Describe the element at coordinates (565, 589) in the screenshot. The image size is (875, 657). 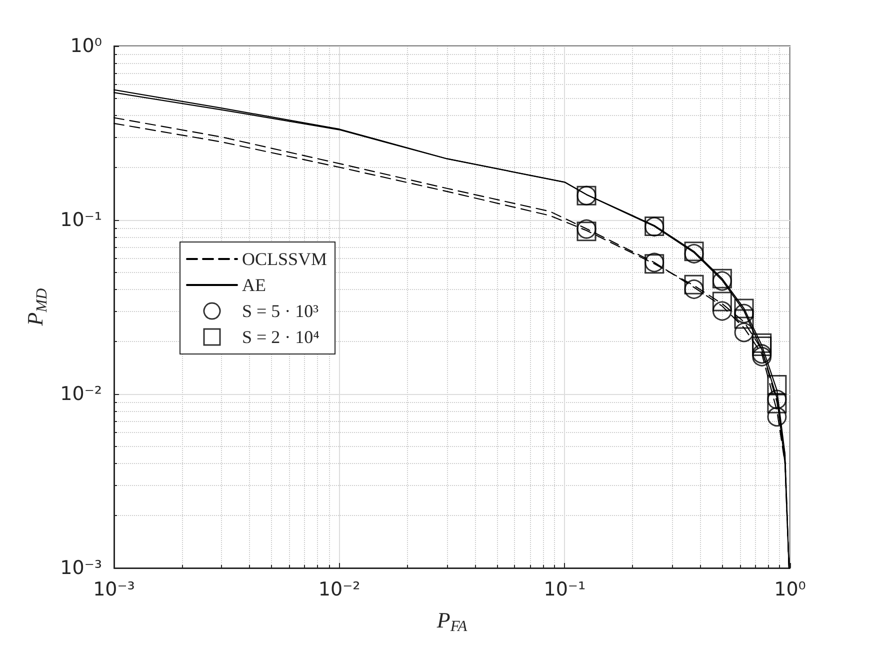
I see `x-tick-label: 10⁻¹` at that location.